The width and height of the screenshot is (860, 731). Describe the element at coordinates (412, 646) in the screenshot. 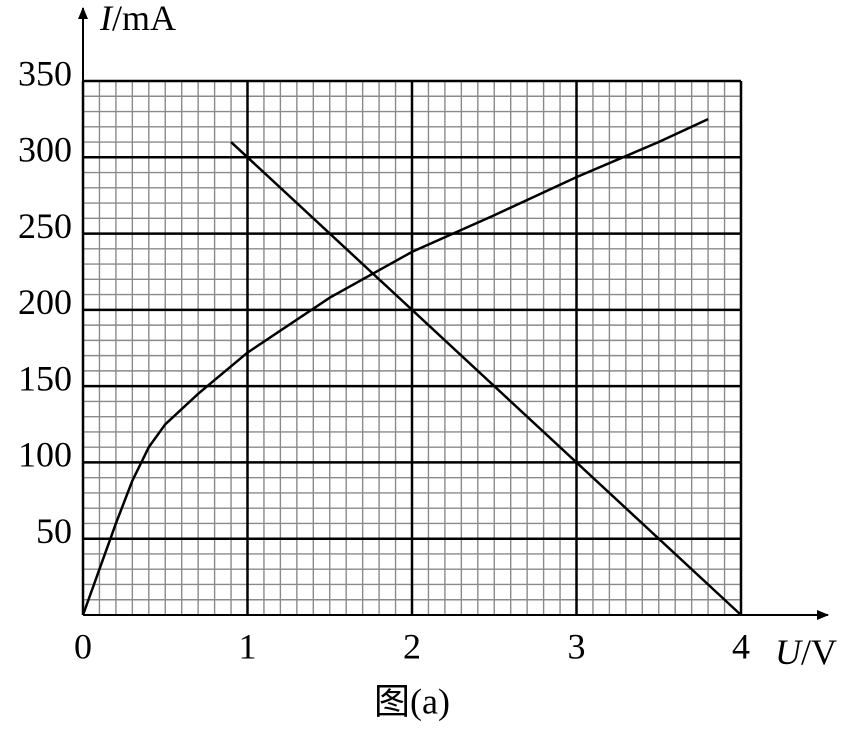

I see `x-tick-label: 2` at that location.